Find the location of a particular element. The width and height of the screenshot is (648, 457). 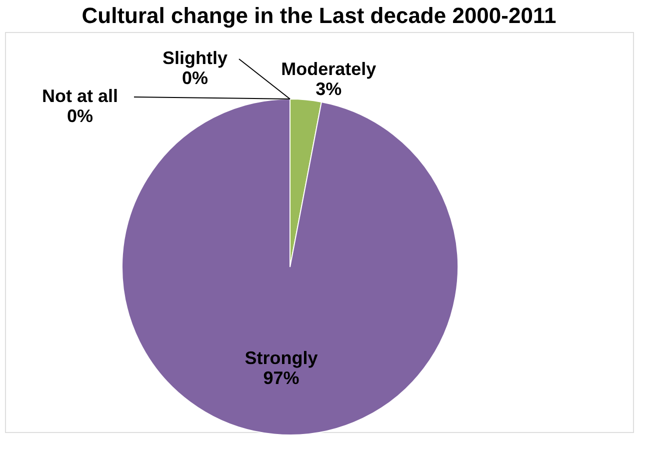

data-label: 97% is located at coordinates (281, 378).